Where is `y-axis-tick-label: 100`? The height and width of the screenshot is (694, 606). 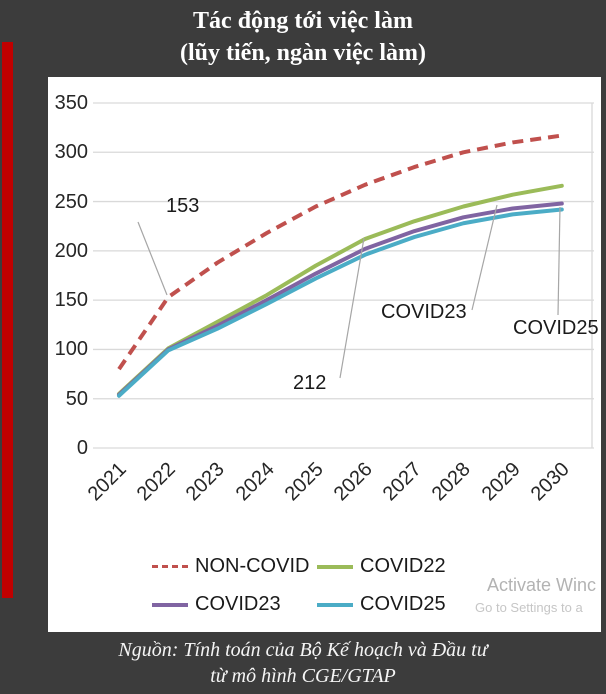 y-axis-tick-label: 100 is located at coordinates (71, 349).